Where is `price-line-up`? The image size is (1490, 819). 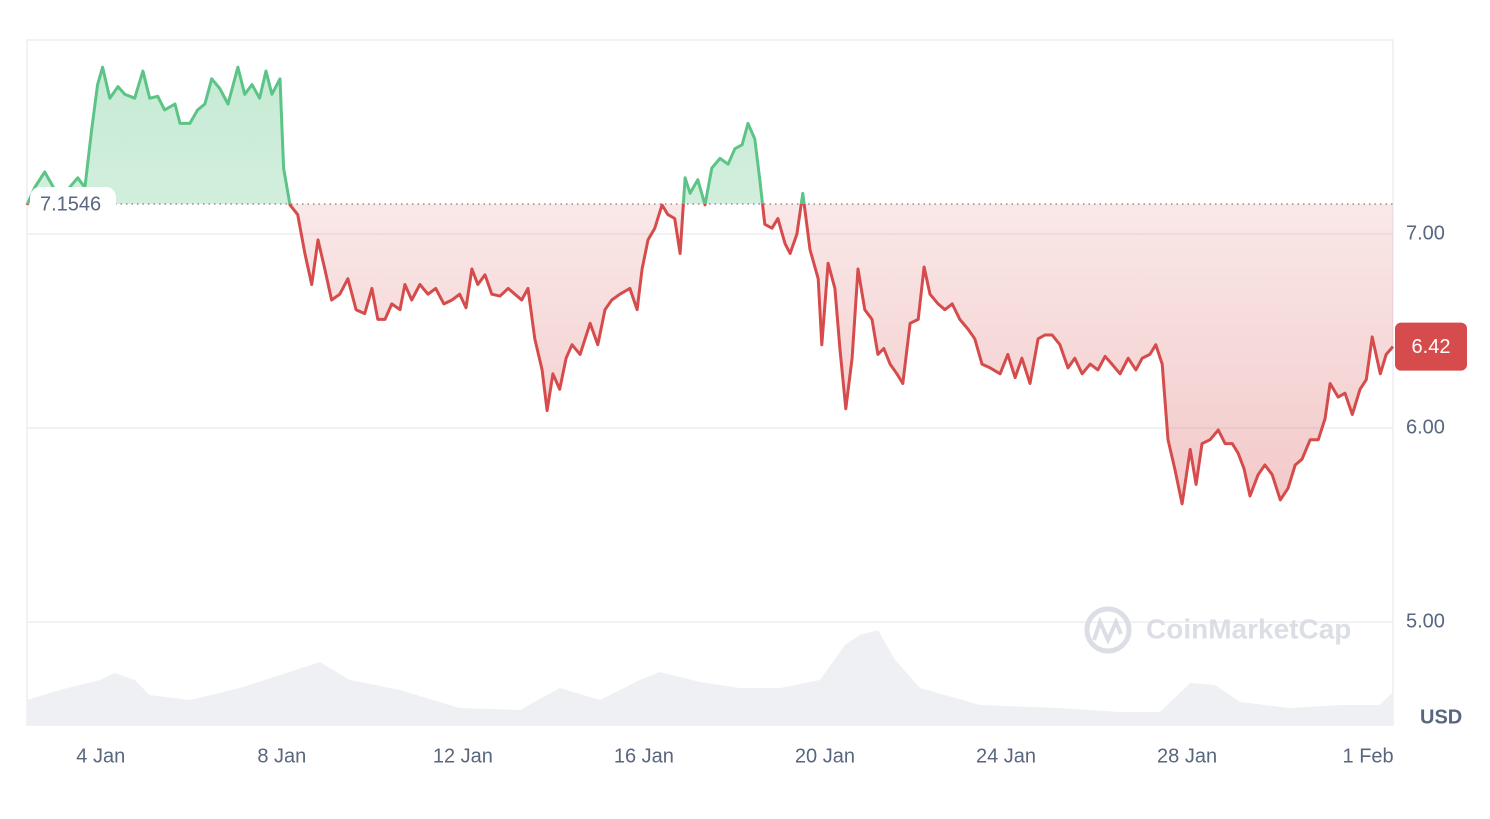
price-line-up is located at coordinates (415, 135).